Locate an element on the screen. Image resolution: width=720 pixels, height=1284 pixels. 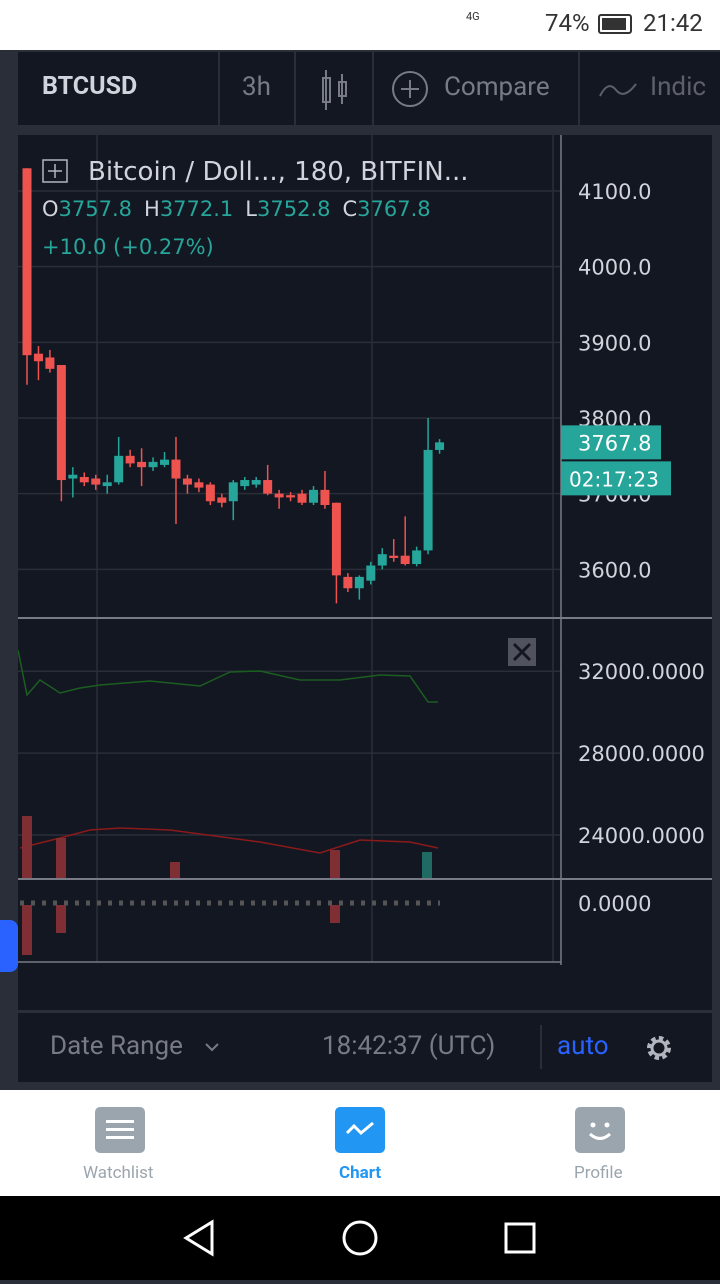
x-tick-label: 11 is located at coordinates (96, 991).